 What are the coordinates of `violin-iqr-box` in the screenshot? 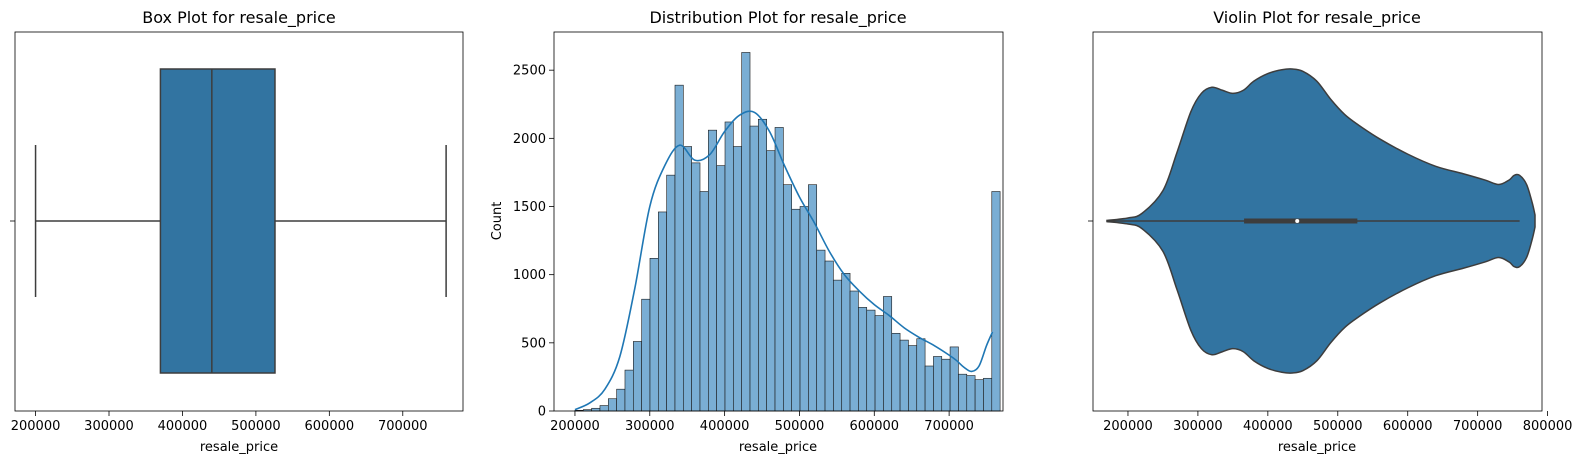 It's located at (1301, 221).